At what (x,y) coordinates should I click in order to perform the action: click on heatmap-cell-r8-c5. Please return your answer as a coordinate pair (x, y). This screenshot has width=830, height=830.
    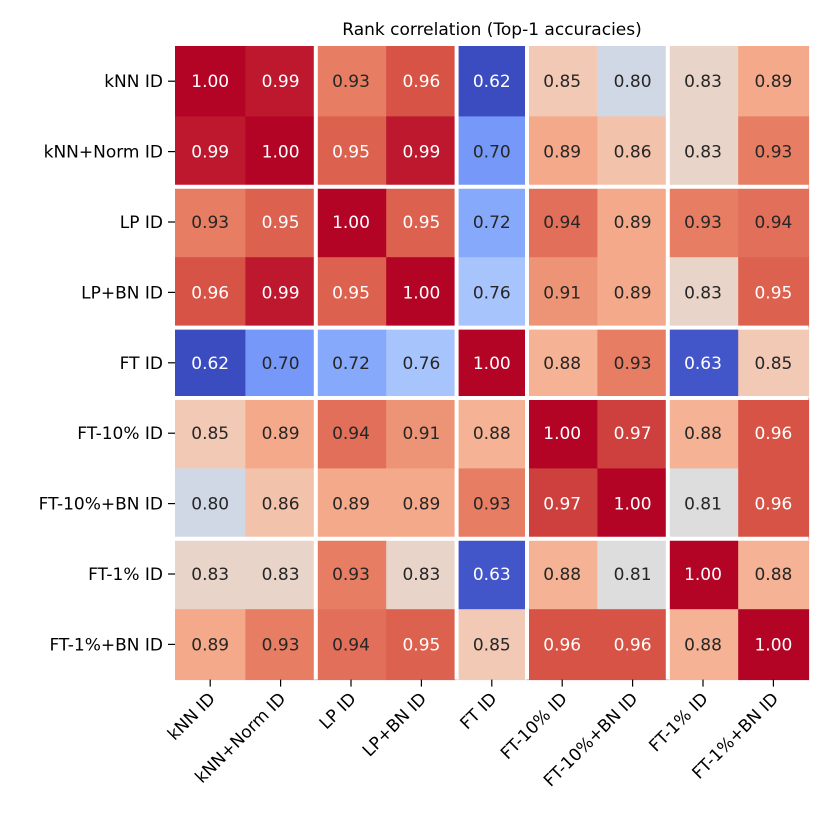
    Looking at the image, I should click on (562, 645).